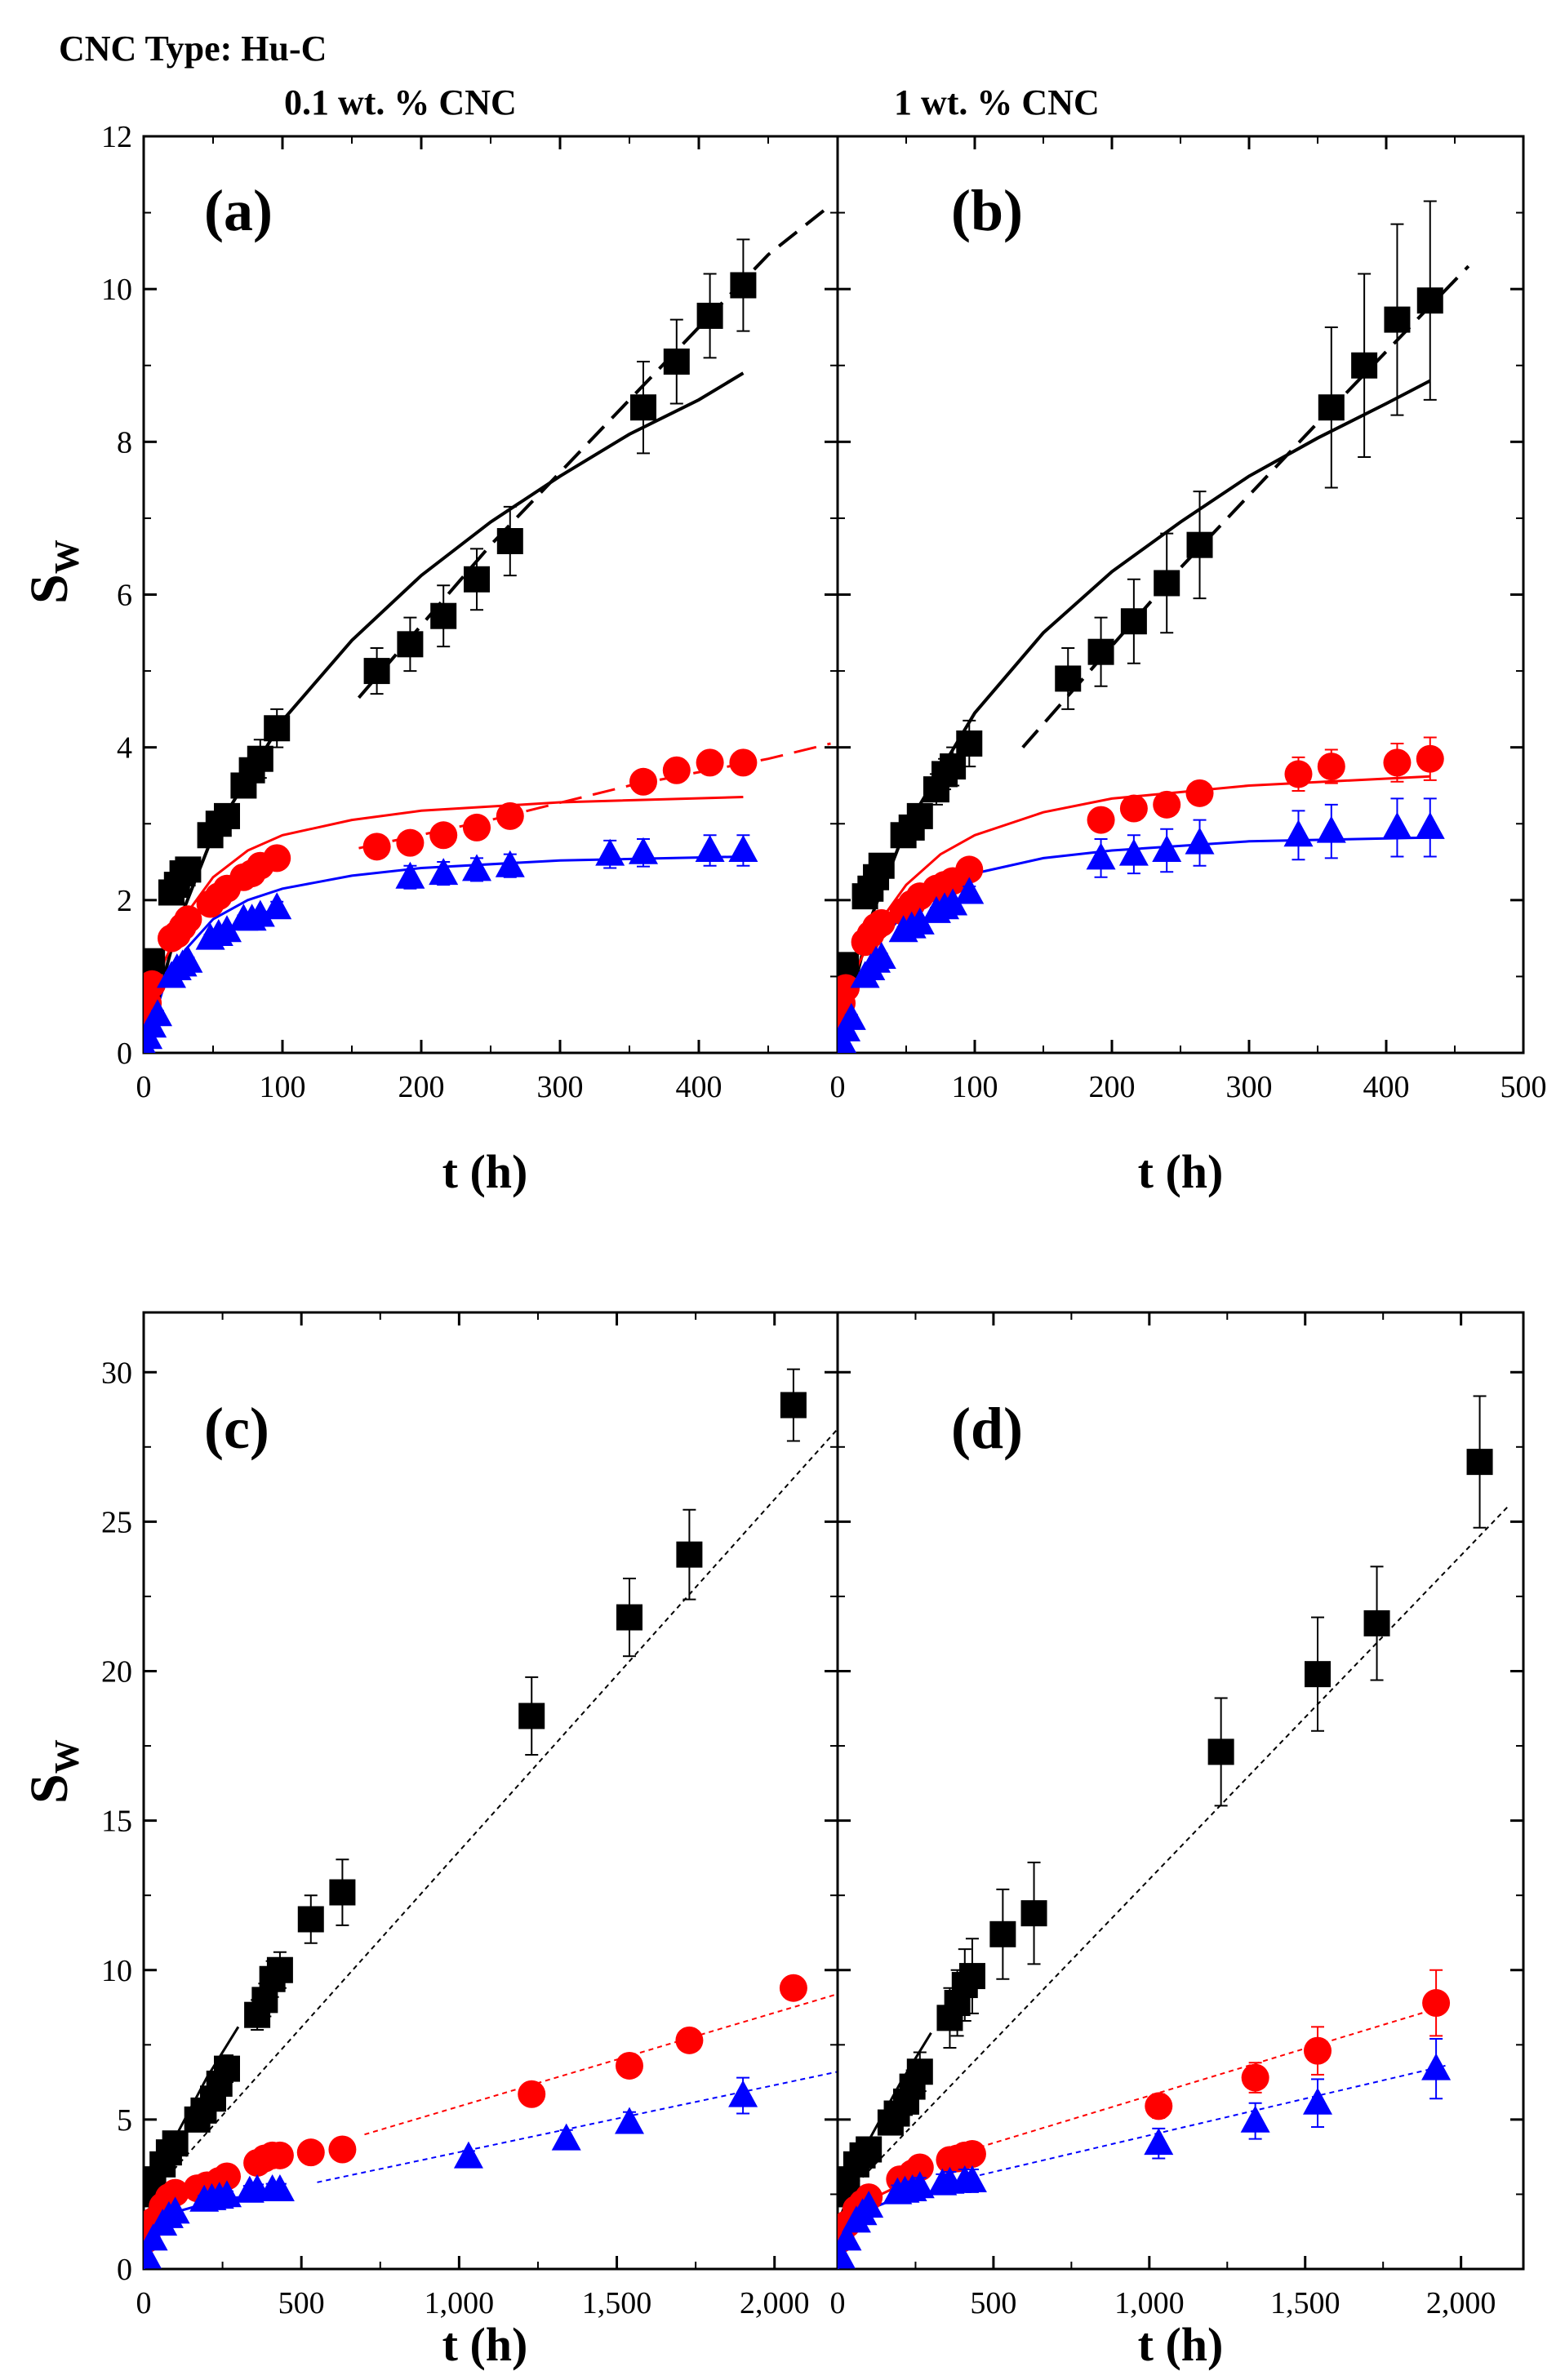 Image resolution: width=1565 pixels, height=2380 pixels. Describe the element at coordinates (124, 1054) in the screenshot. I see `y-tick-label: 0` at that location.